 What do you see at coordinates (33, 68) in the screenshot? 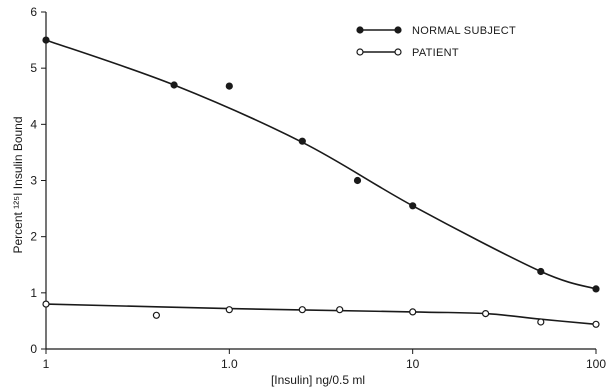
I see `y-tick-label: 5` at bounding box center [33, 68].